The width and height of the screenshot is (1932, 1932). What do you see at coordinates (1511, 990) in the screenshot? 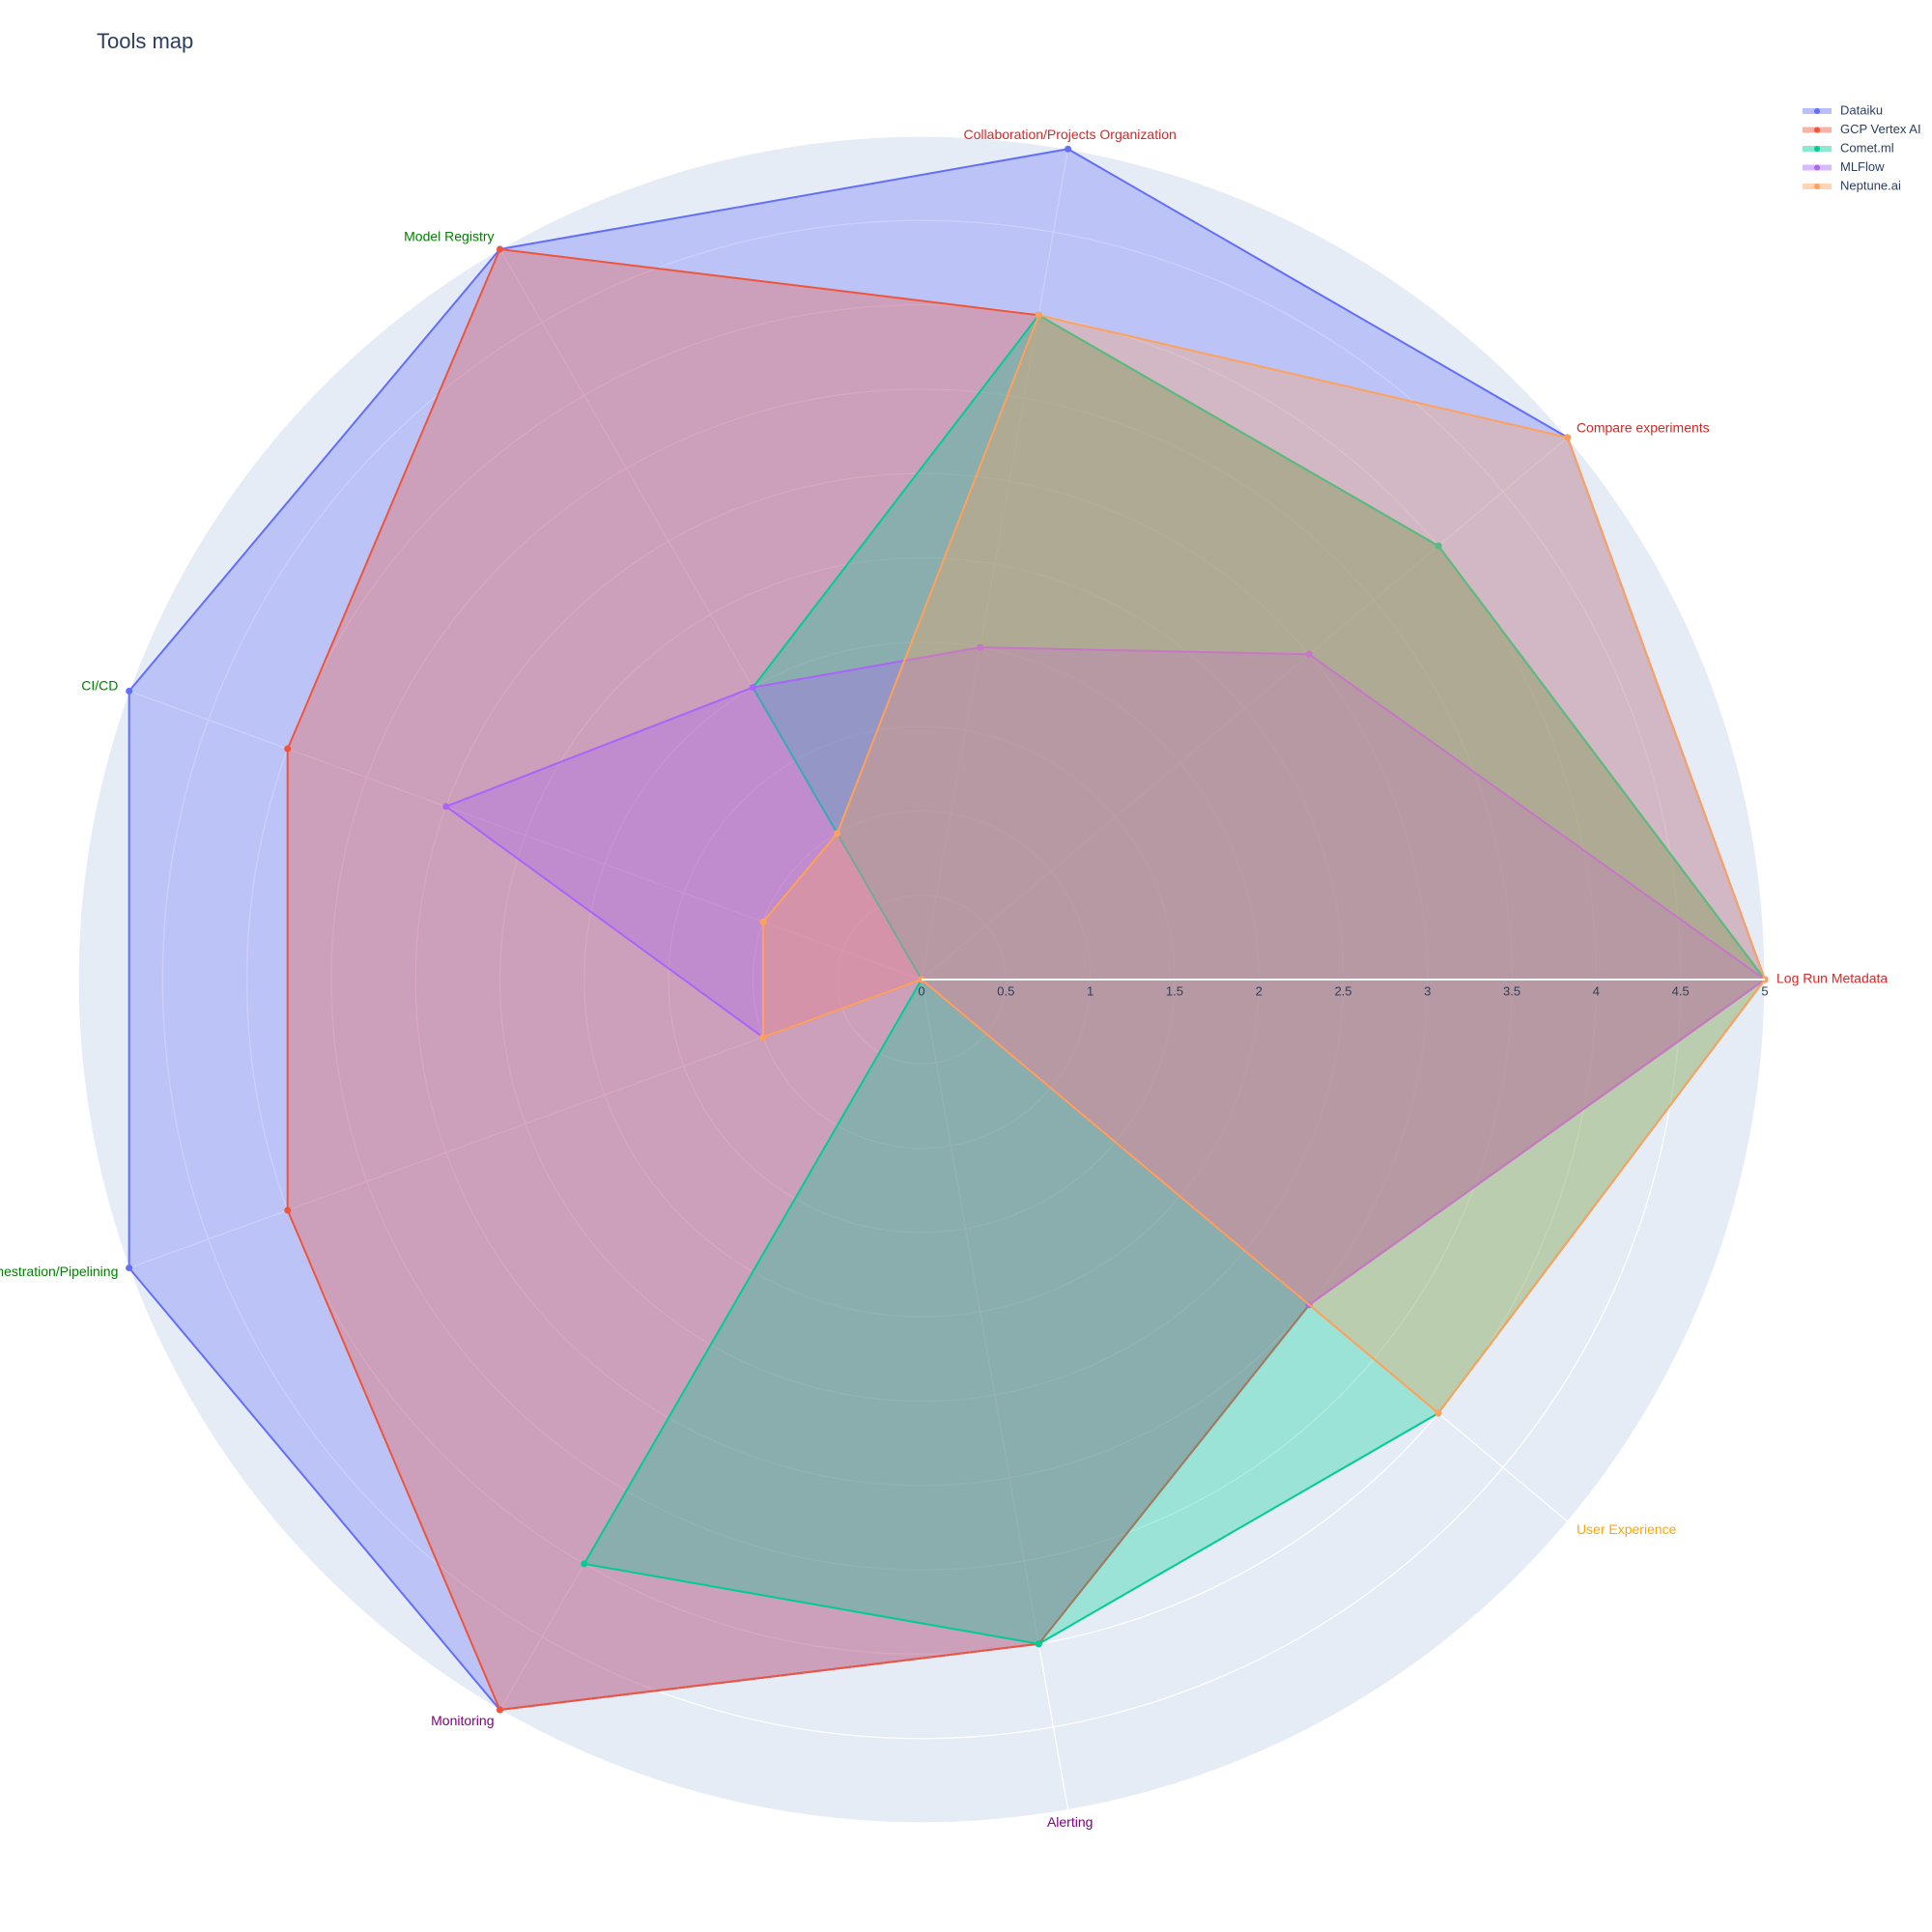
I see `radial-tick-label: 3.5` at bounding box center [1511, 990].